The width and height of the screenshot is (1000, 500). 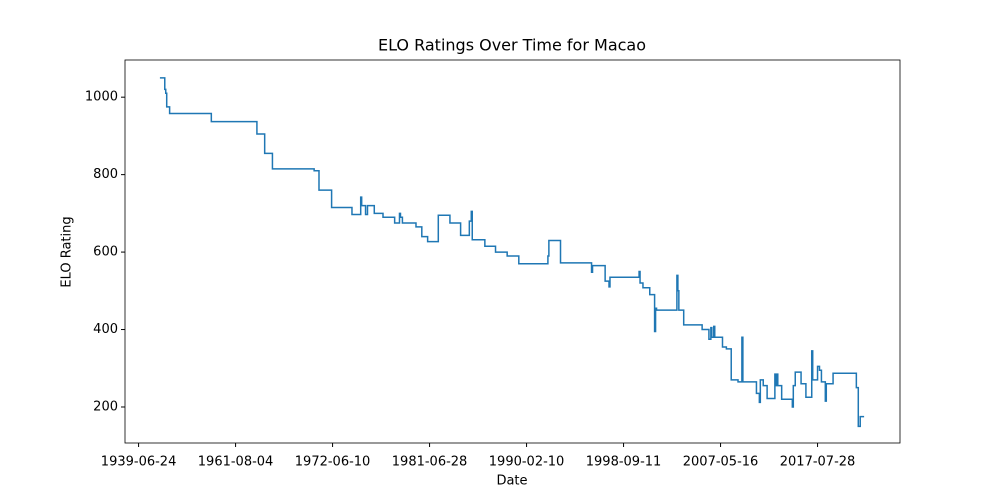 What do you see at coordinates (105, 406) in the screenshot?
I see `y-tick-label: 200` at bounding box center [105, 406].